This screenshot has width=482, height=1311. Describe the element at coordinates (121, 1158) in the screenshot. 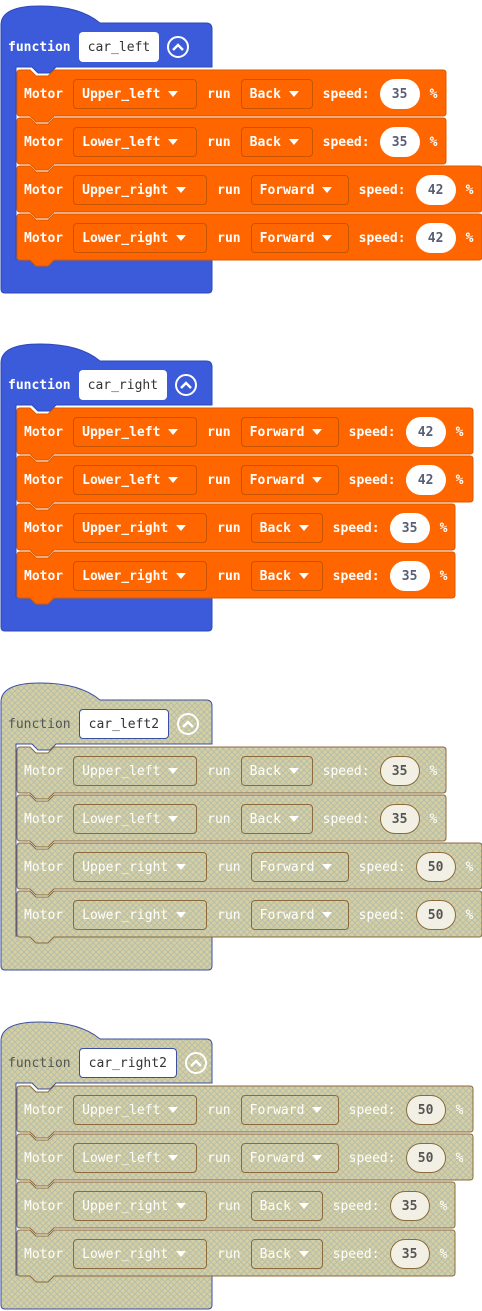

I see `motor-dropdown-value: Lower_left` at that location.